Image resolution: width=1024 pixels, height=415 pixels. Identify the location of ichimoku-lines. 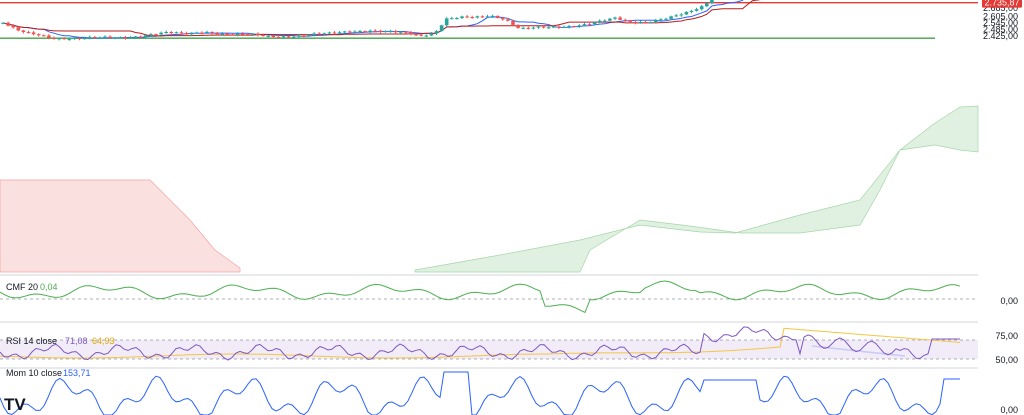
(381, 19).